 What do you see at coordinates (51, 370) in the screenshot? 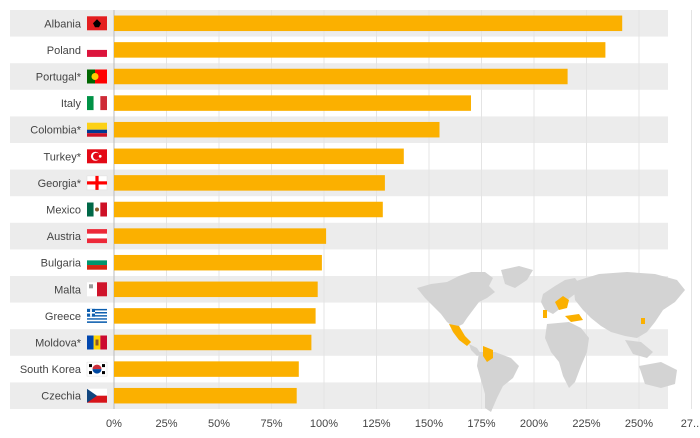
I see `category-label: South Korea` at bounding box center [51, 370].